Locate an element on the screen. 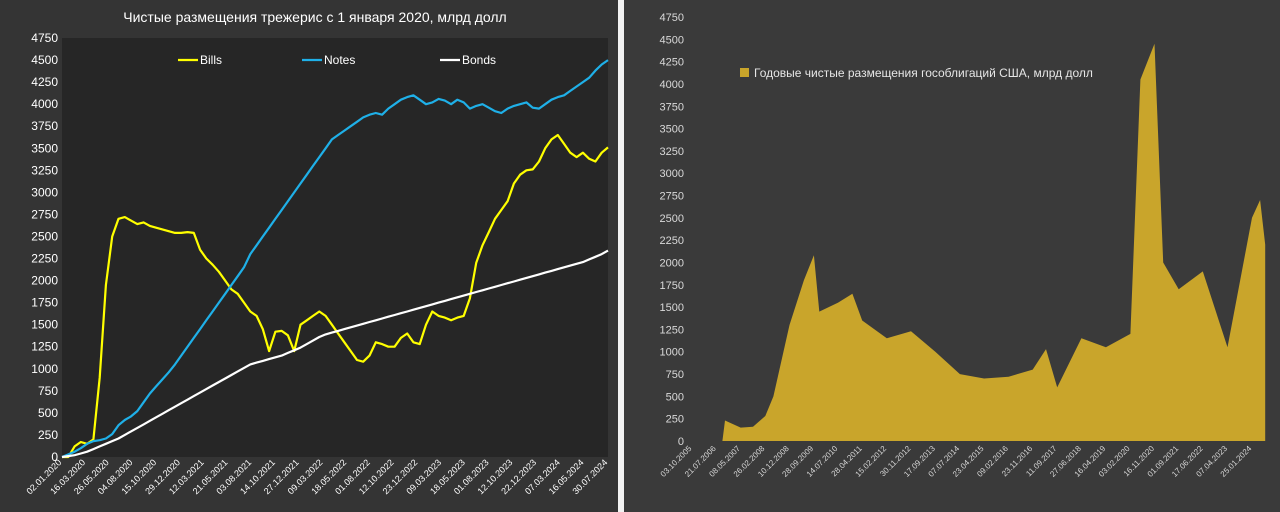  legend-label: Notes is located at coordinates (339, 60).